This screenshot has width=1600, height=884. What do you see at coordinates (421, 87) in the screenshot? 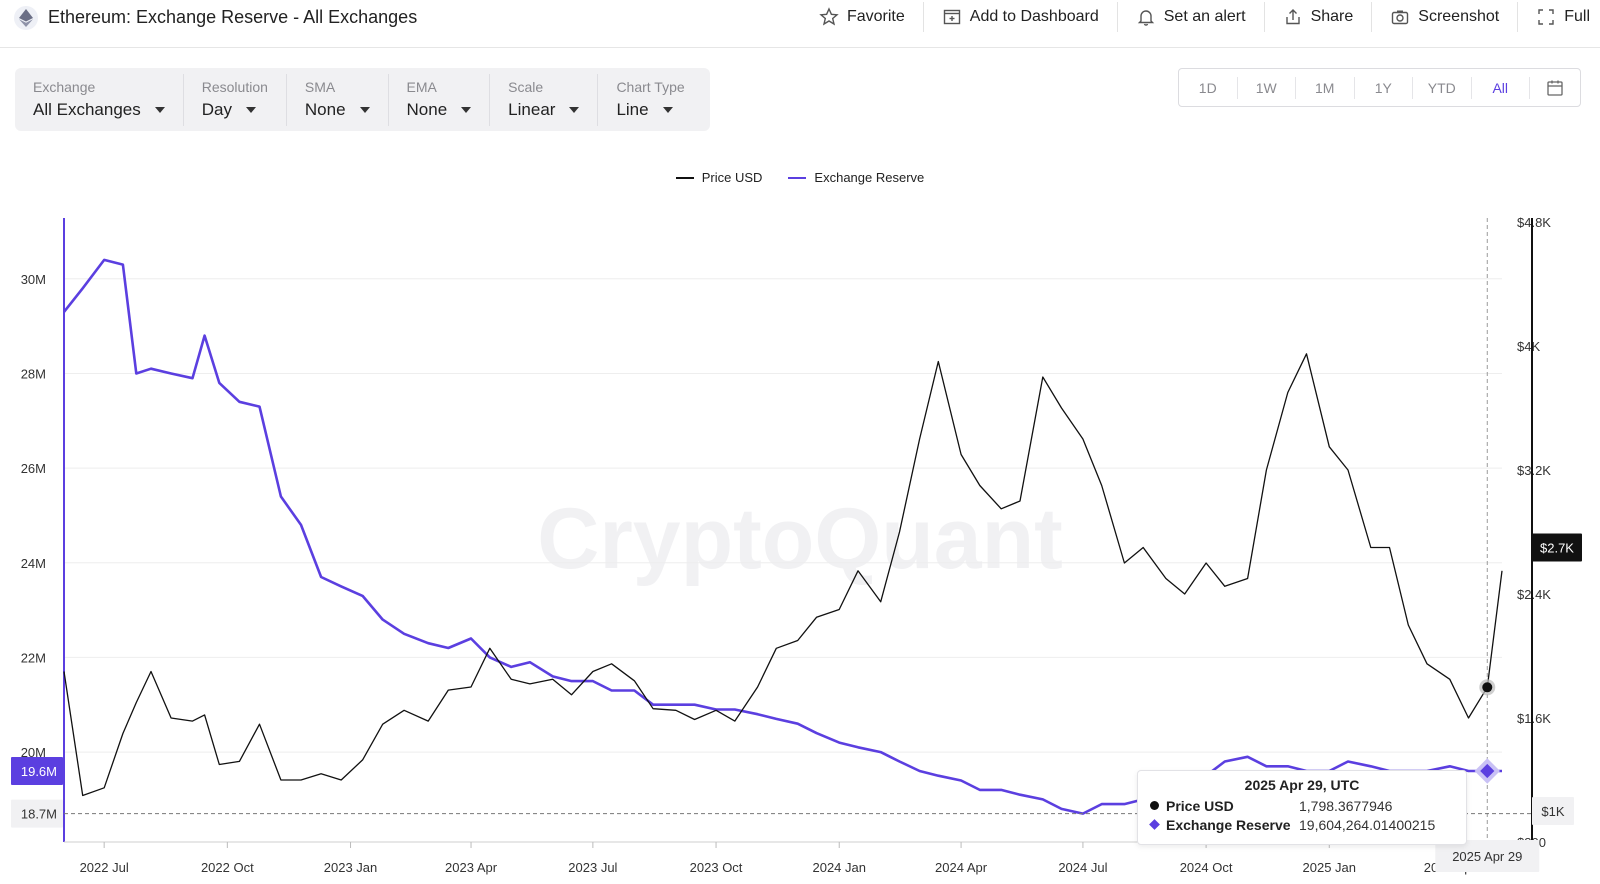
I see `ema-select-label: EMA` at bounding box center [421, 87].